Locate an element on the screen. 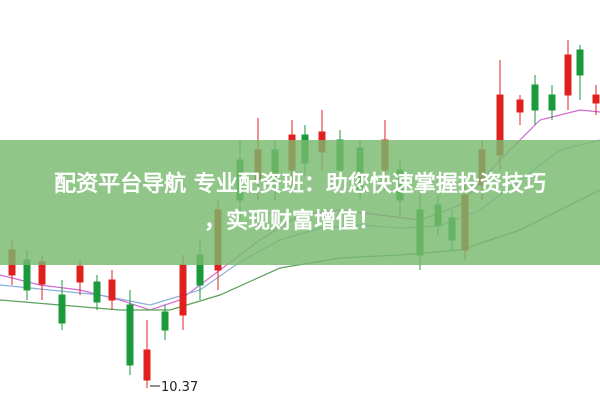  banner-text: ，实现财富增值！ is located at coordinates (292, 221).